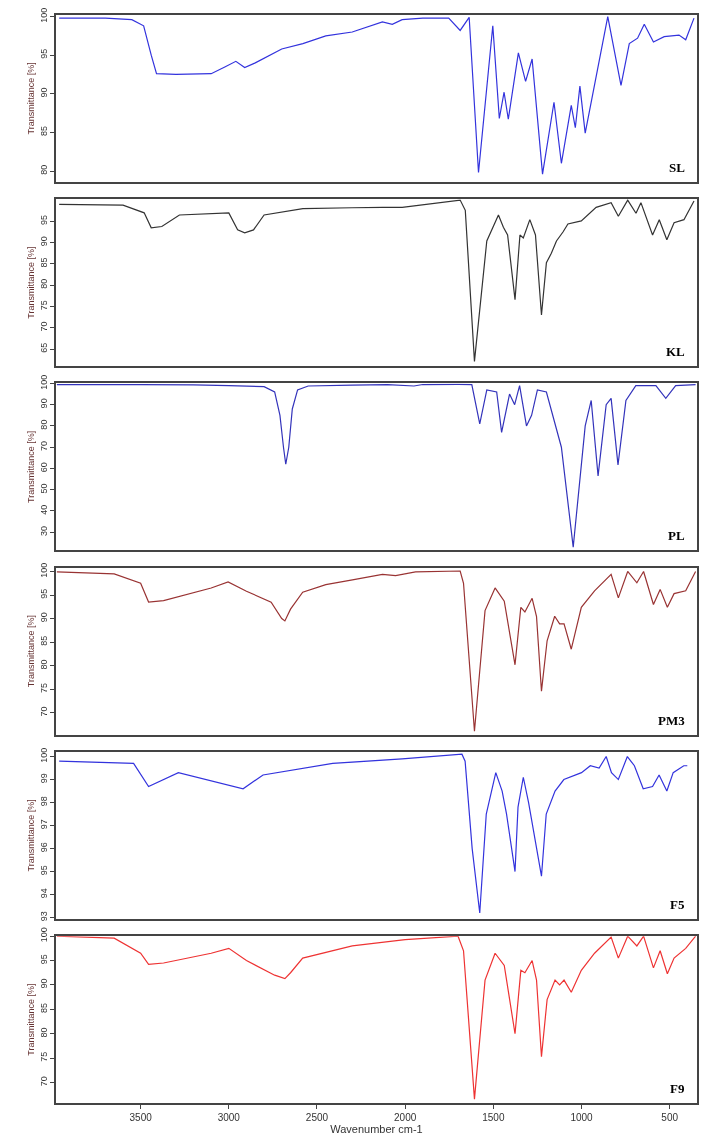 This screenshot has width=705, height=1147. Describe the element at coordinates (43, 916) in the screenshot. I see `y-tick-label: 93` at that location.